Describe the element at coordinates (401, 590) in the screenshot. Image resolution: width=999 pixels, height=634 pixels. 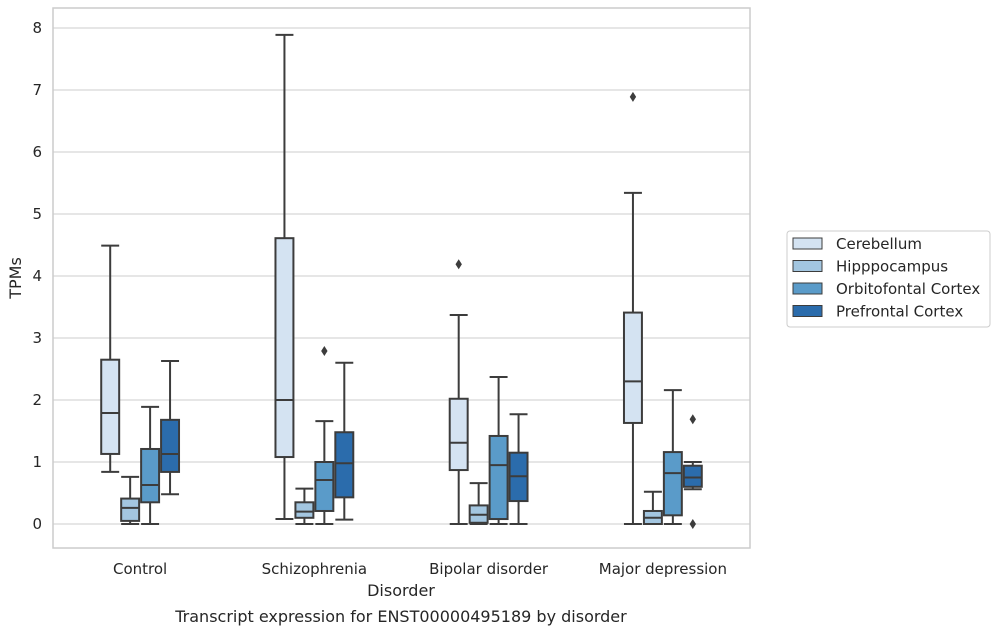
I see `x-axis-label: Disorder` at that location.